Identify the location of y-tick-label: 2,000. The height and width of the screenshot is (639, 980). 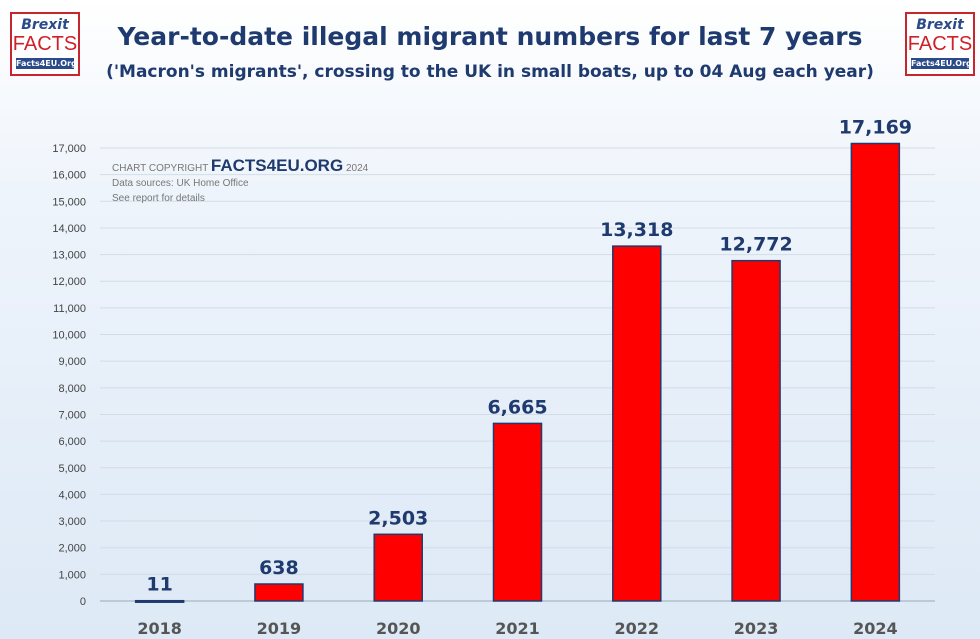
(72, 549).